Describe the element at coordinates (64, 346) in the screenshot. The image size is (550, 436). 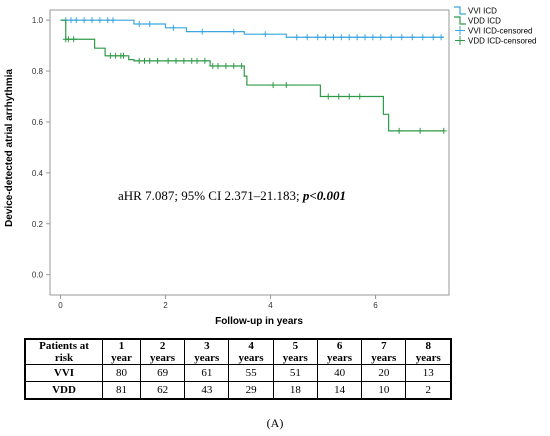
I see `risk-header-line1: Patients at` at that location.